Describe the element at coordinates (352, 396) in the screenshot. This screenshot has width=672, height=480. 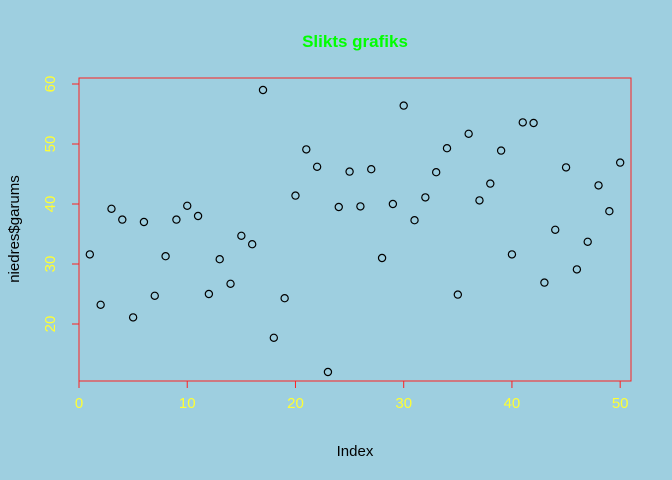
I see `x-axis: 0 10 20 30 40 50` at that location.